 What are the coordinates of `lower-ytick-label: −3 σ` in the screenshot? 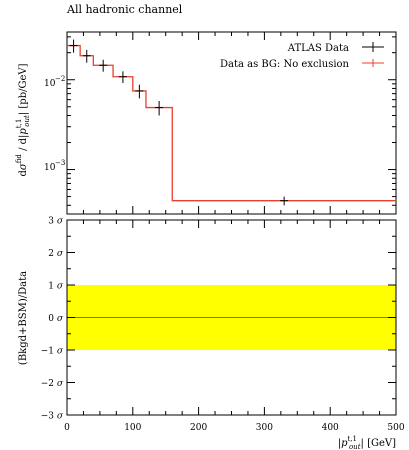 It's located at (52, 417).